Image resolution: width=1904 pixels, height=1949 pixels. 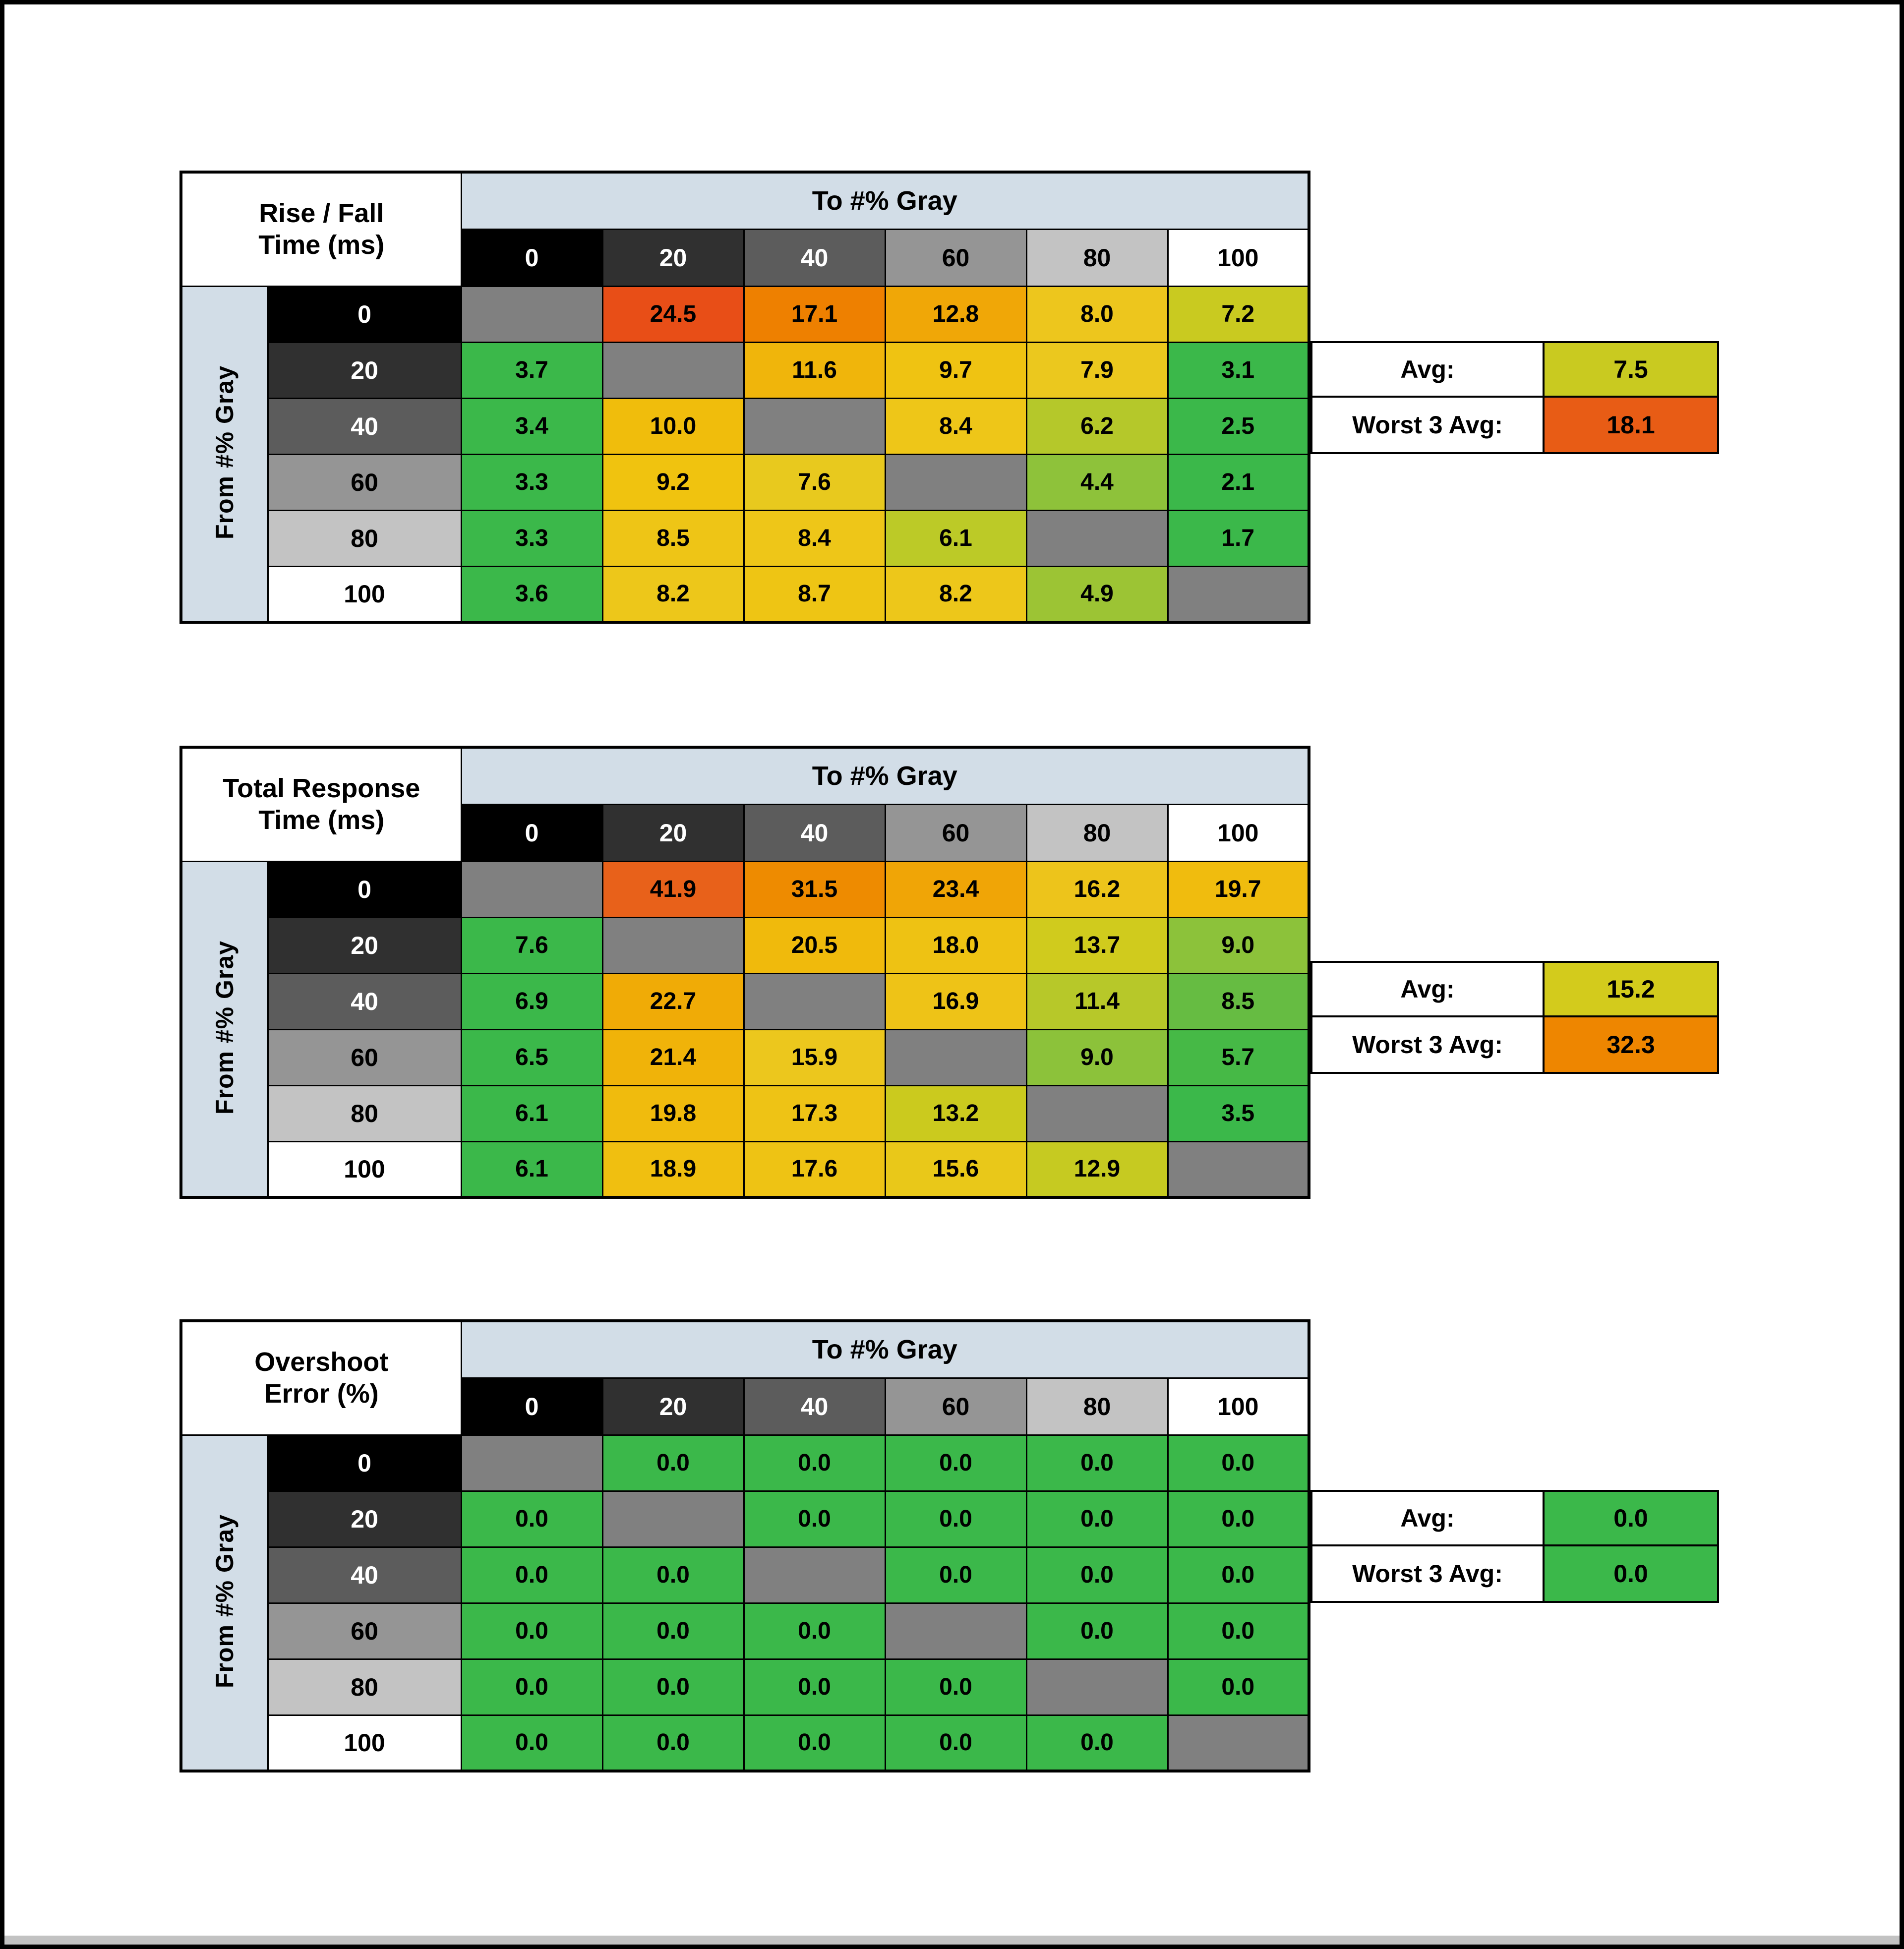 I want to click on data-cell: 17.1, so click(x=814, y=314).